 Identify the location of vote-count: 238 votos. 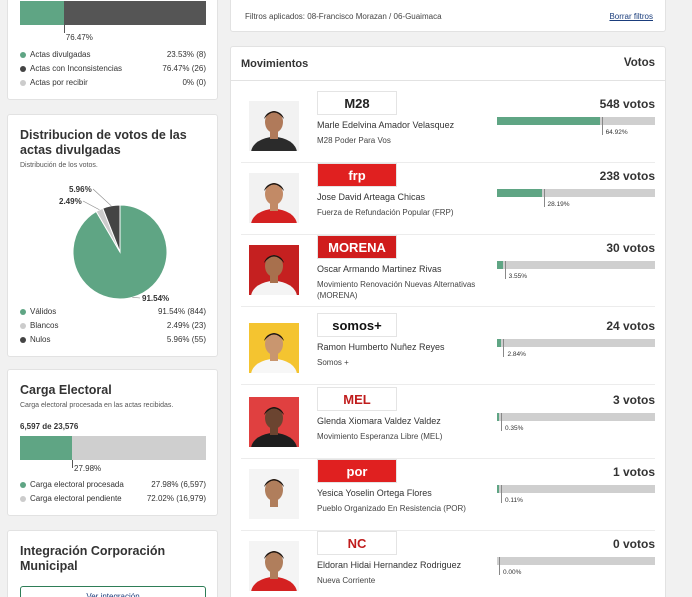
(627, 176).